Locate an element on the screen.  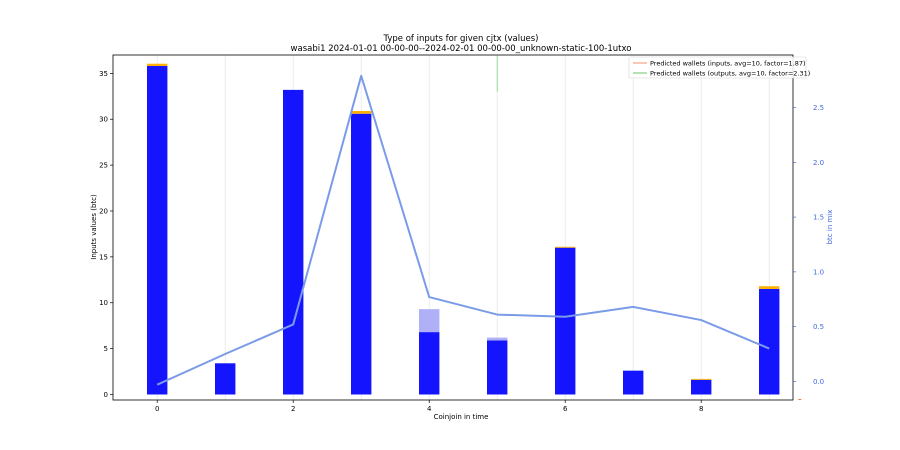
y-right-tick-label: 0.0 is located at coordinates (818, 382).